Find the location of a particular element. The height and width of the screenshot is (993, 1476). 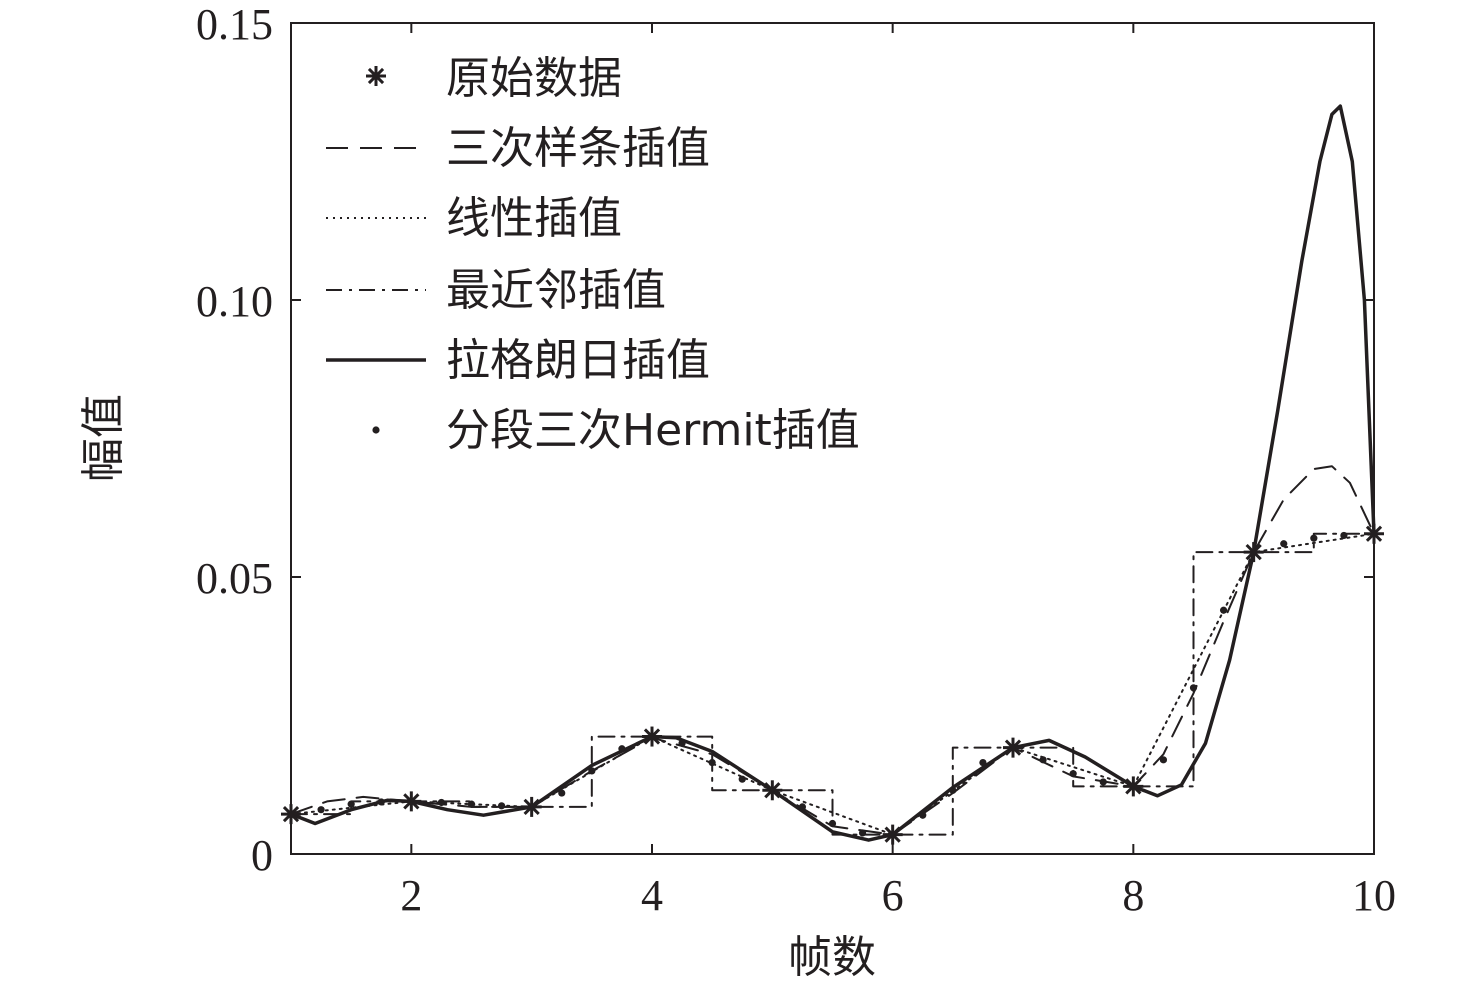

legend-label: 三次样条插值 is located at coordinates (578, 148).